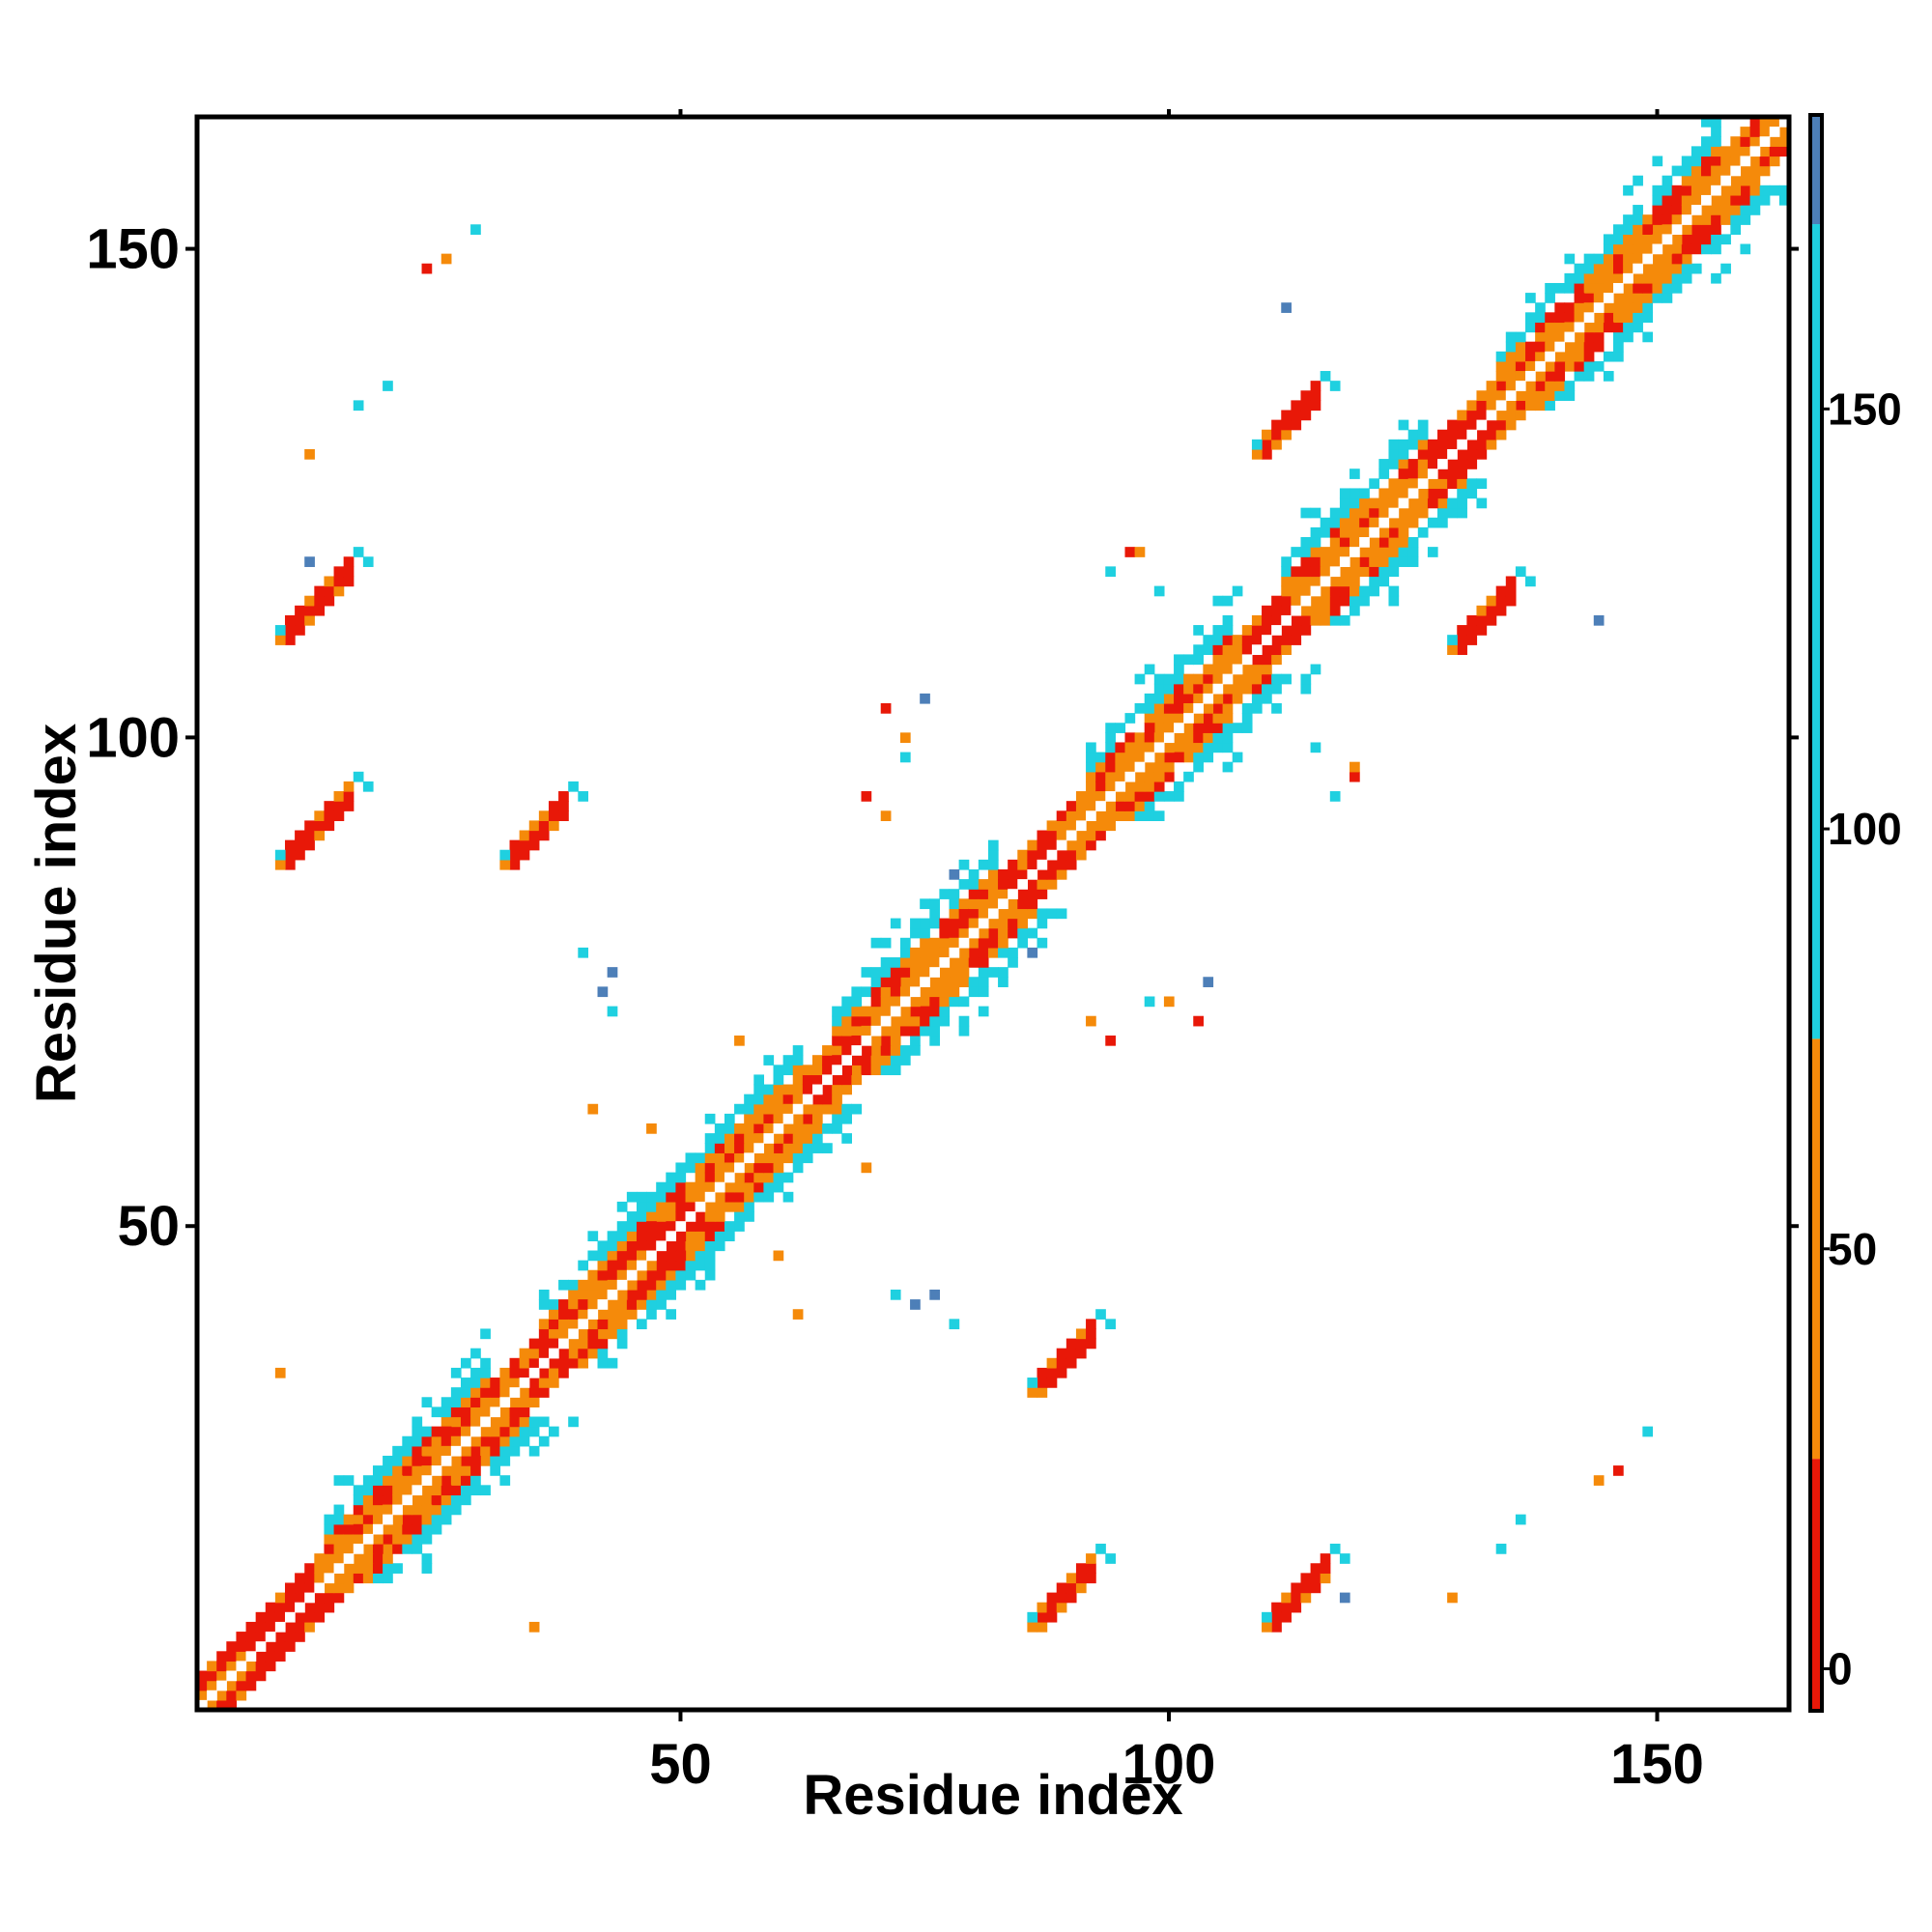 The image size is (1932, 1932). What do you see at coordinates (1865, 409) in the screenshot?
I see `colorbar-tick-label: 150` at bounding box center [1865, 409].